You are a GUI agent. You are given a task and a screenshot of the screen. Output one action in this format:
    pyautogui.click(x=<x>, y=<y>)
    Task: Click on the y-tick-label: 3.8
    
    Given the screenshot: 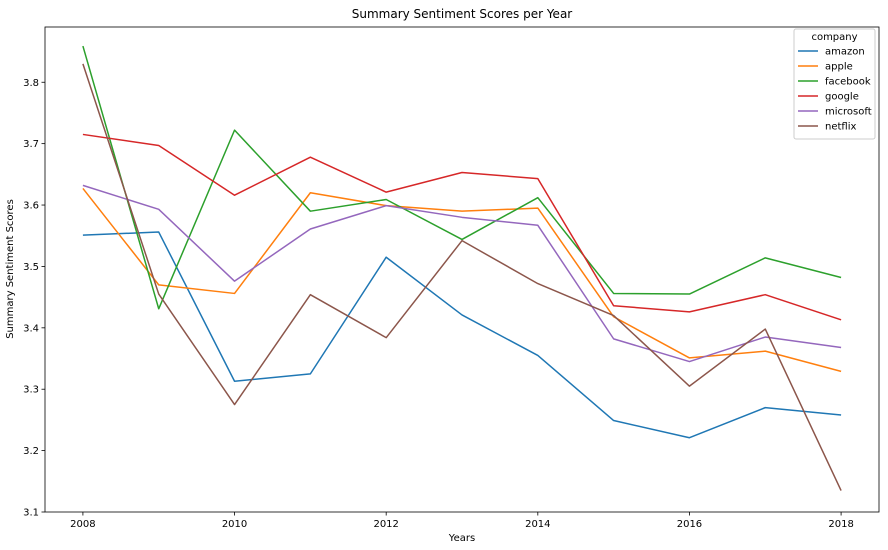 What is the action you would take?
    pyautogui.click(x=31, y=83)
    